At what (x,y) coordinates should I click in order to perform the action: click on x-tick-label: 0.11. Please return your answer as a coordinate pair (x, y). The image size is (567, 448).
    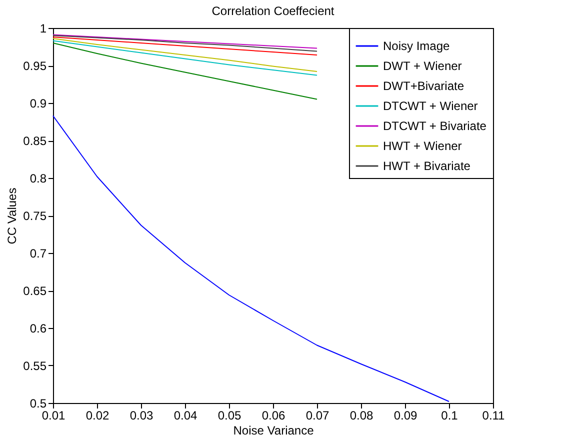
    Looking at the image, I should click on (494, 415).